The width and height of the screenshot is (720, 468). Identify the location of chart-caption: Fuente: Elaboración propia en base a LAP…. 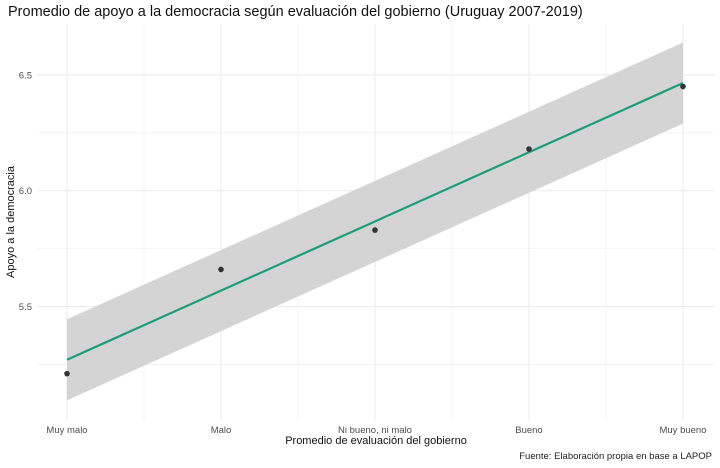
(615, 456).